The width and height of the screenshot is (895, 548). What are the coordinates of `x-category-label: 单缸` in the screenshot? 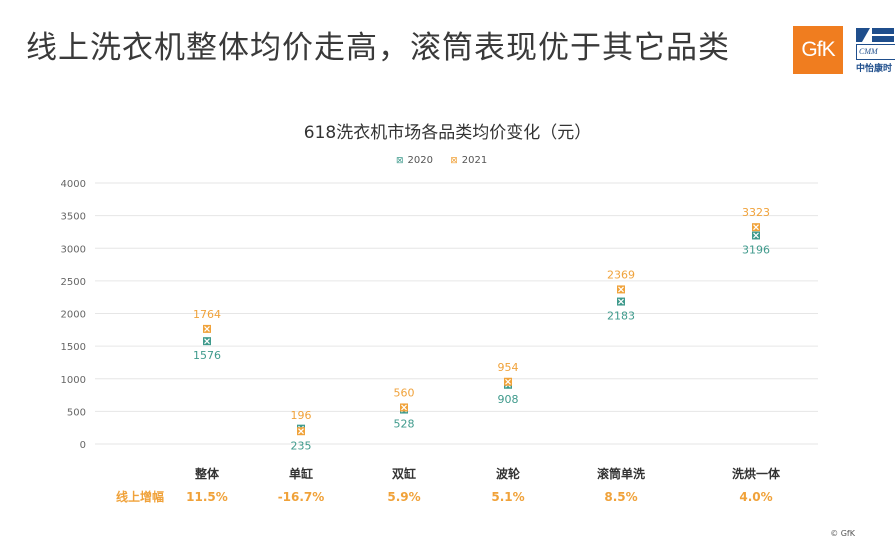 It's located at (301, 473).